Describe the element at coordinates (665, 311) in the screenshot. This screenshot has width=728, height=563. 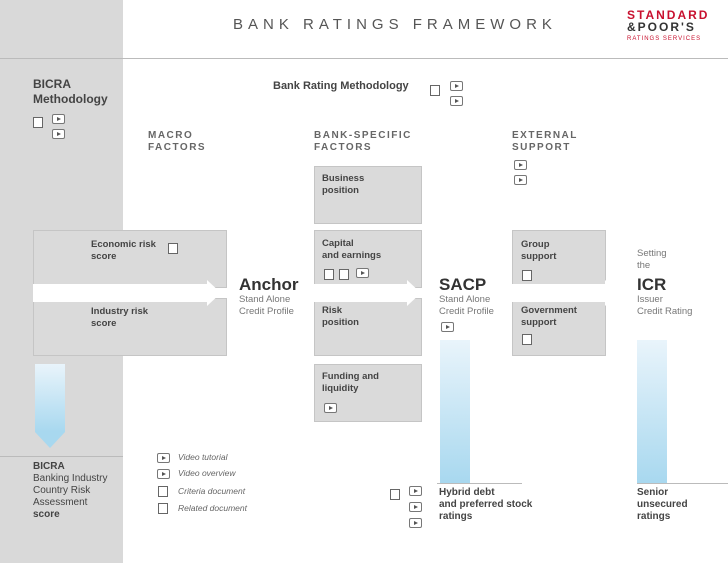
I see `icr-line2: Credit Rating` at that location.